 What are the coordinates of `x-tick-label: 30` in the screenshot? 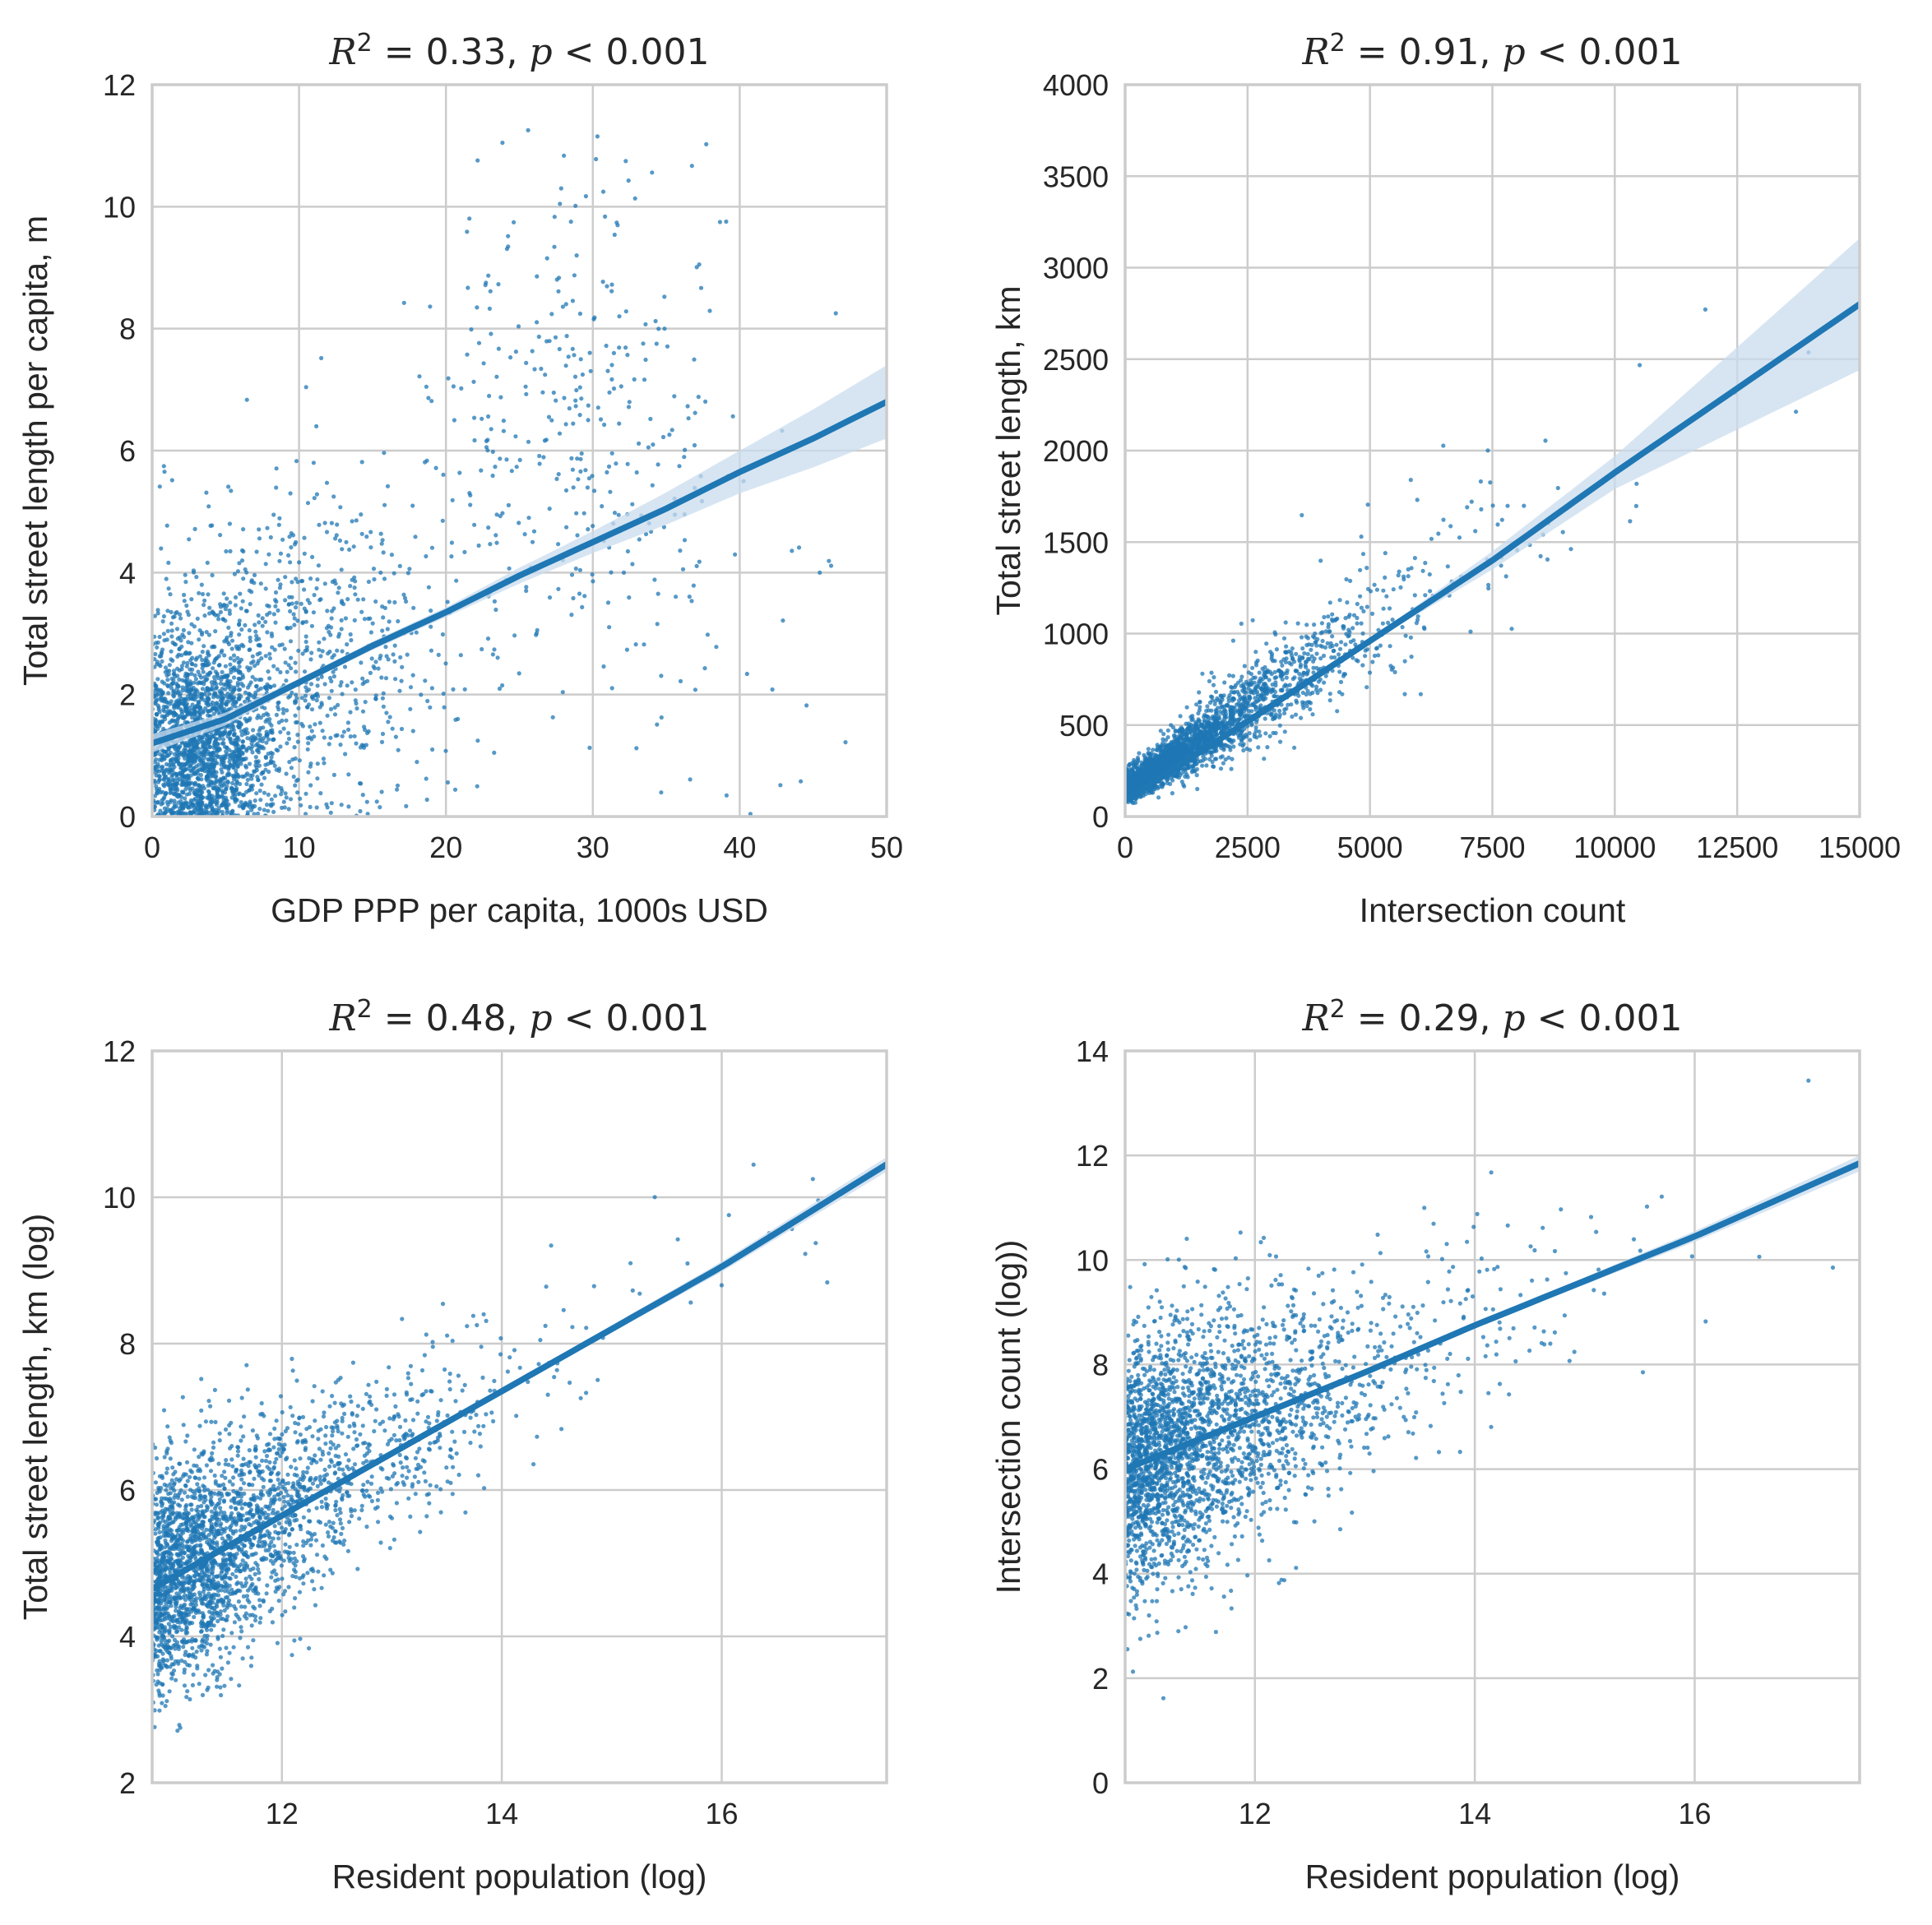 It's located at (593, 847).